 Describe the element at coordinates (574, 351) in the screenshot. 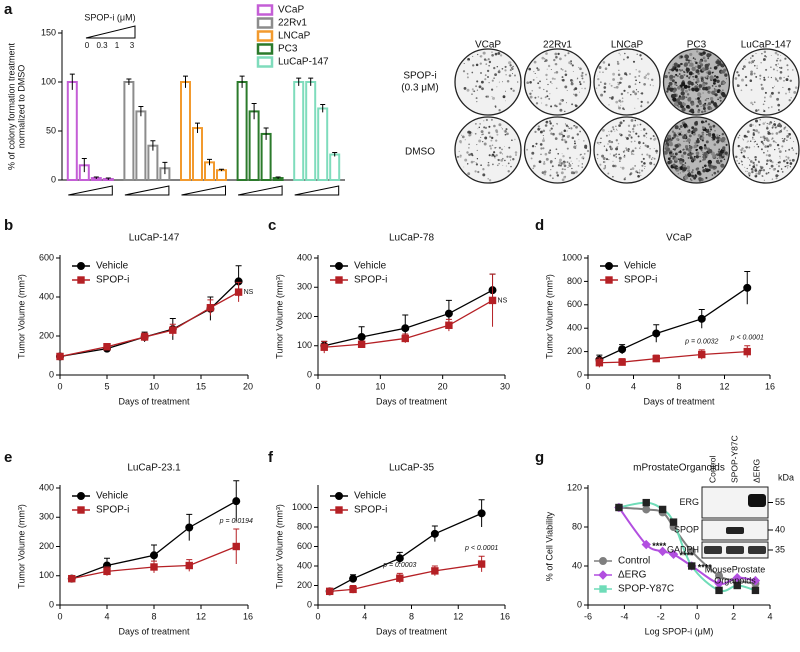

I see `y-tick-label: 200` at that location.